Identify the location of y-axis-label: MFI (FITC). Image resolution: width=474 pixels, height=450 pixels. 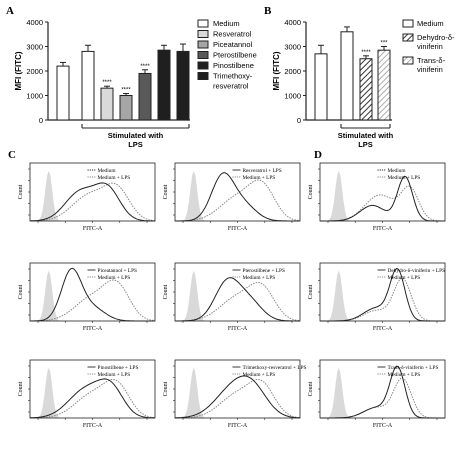
(276, 70).